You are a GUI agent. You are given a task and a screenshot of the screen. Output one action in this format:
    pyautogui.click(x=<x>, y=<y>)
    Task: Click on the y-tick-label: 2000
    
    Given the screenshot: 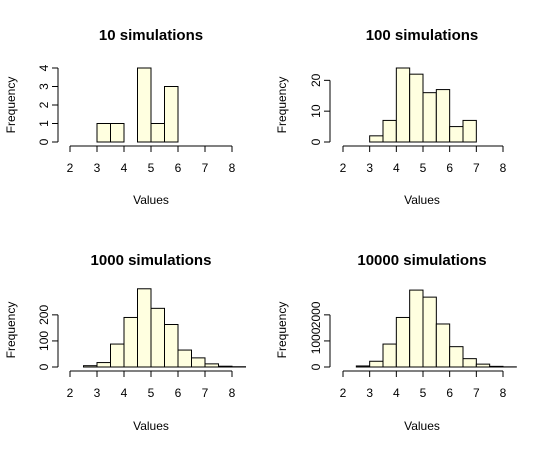 What is the action you would take?
    pyautogui.click(x=316, y=314)
    